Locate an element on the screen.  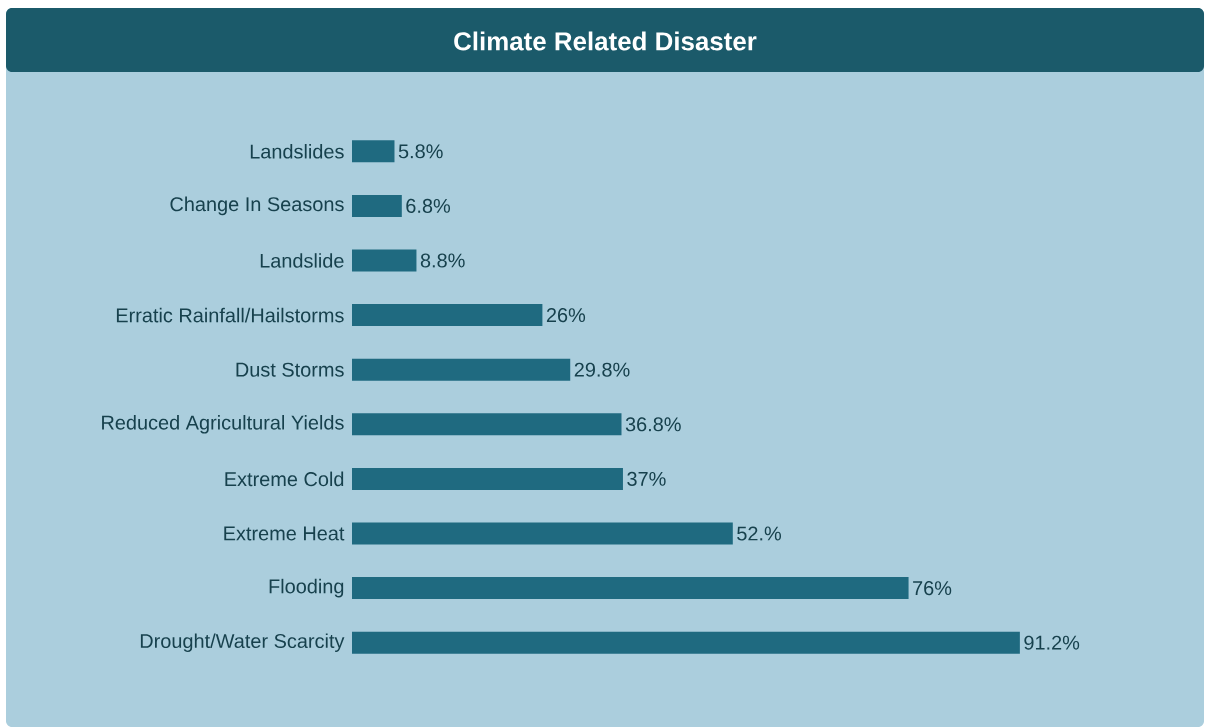
y-tick-label: Extreme Heat is located at coordinates (284, 533).